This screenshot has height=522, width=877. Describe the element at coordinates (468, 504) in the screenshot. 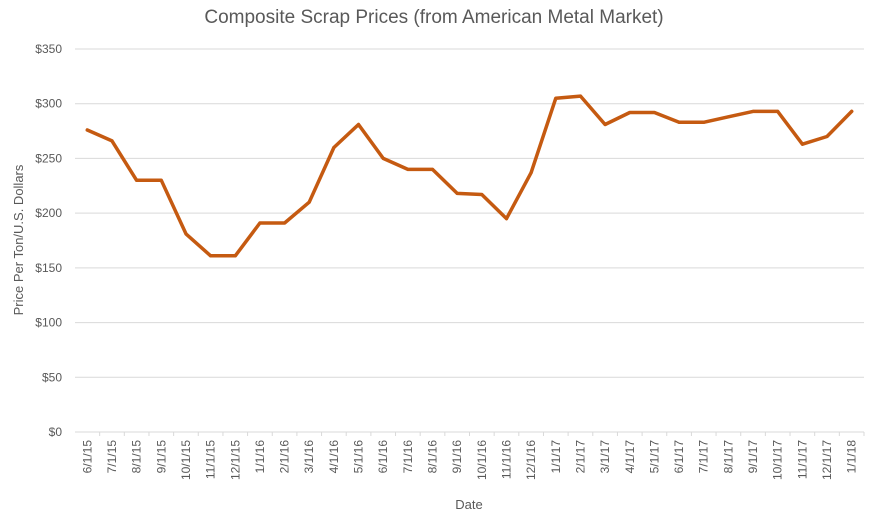

I see `x-axis-label: Date` at that location.